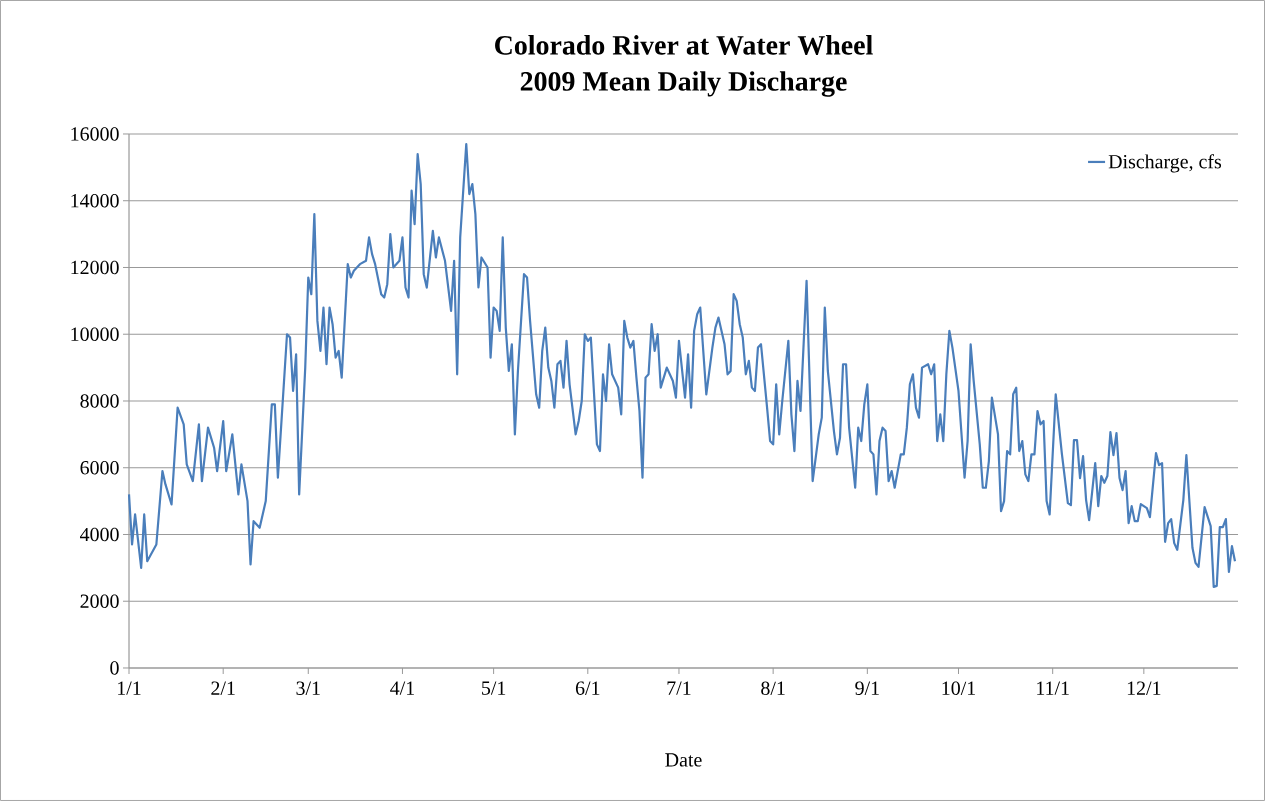  What do you see at coordinates (402, 688) in the screenshot?
I see `x-tick-label: 4/1` at bounding box center [402, 688].